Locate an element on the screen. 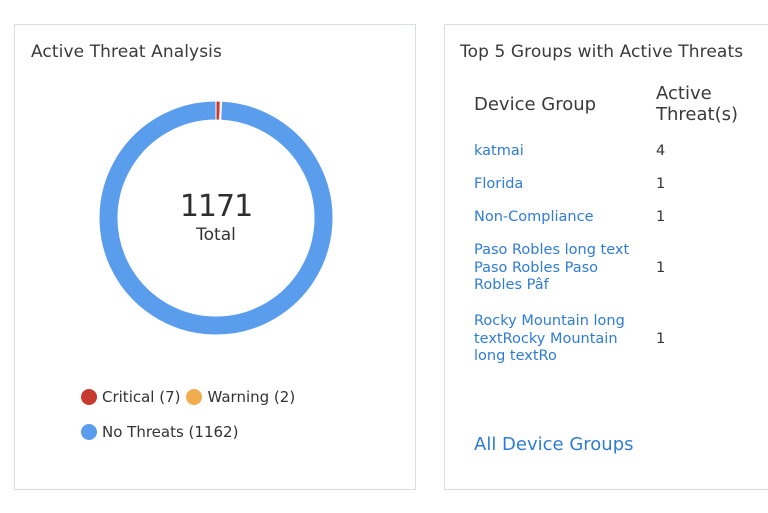 The height and width of the screenshot is (513, 768). header-active-threats: Active Threat(s) is located at coordinates (697, 104).